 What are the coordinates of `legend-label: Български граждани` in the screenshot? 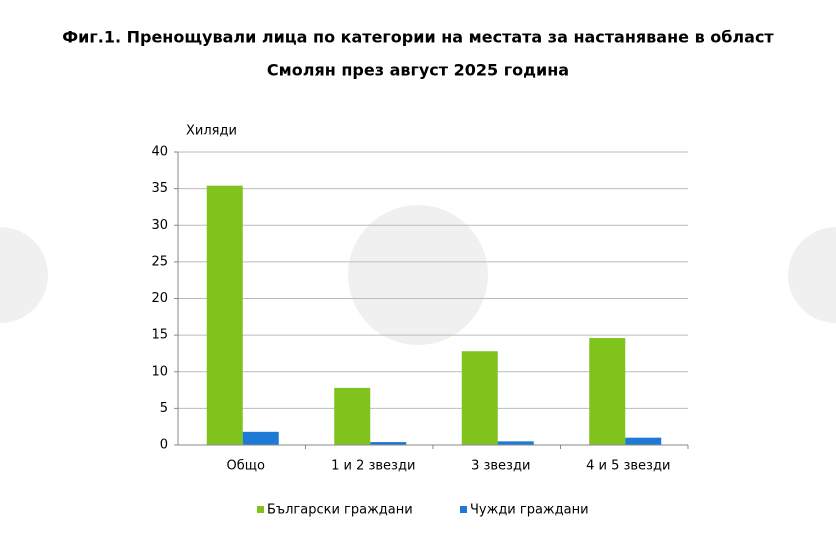 It's located at (340, 510).